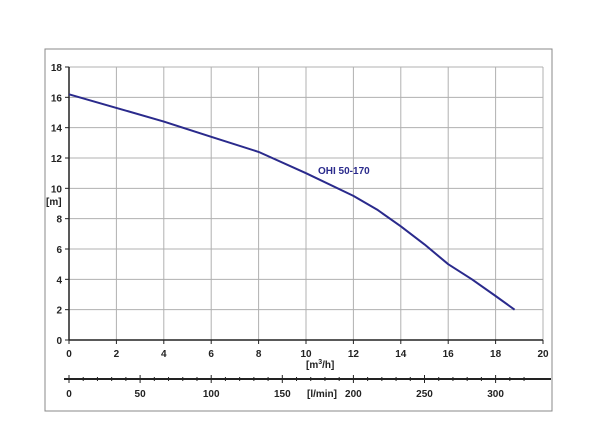 This screenshot has width=600, height=423. Describe the element at coordinates (59, 250) in the screenshot. I see `y-tick-label: 6` at that location.